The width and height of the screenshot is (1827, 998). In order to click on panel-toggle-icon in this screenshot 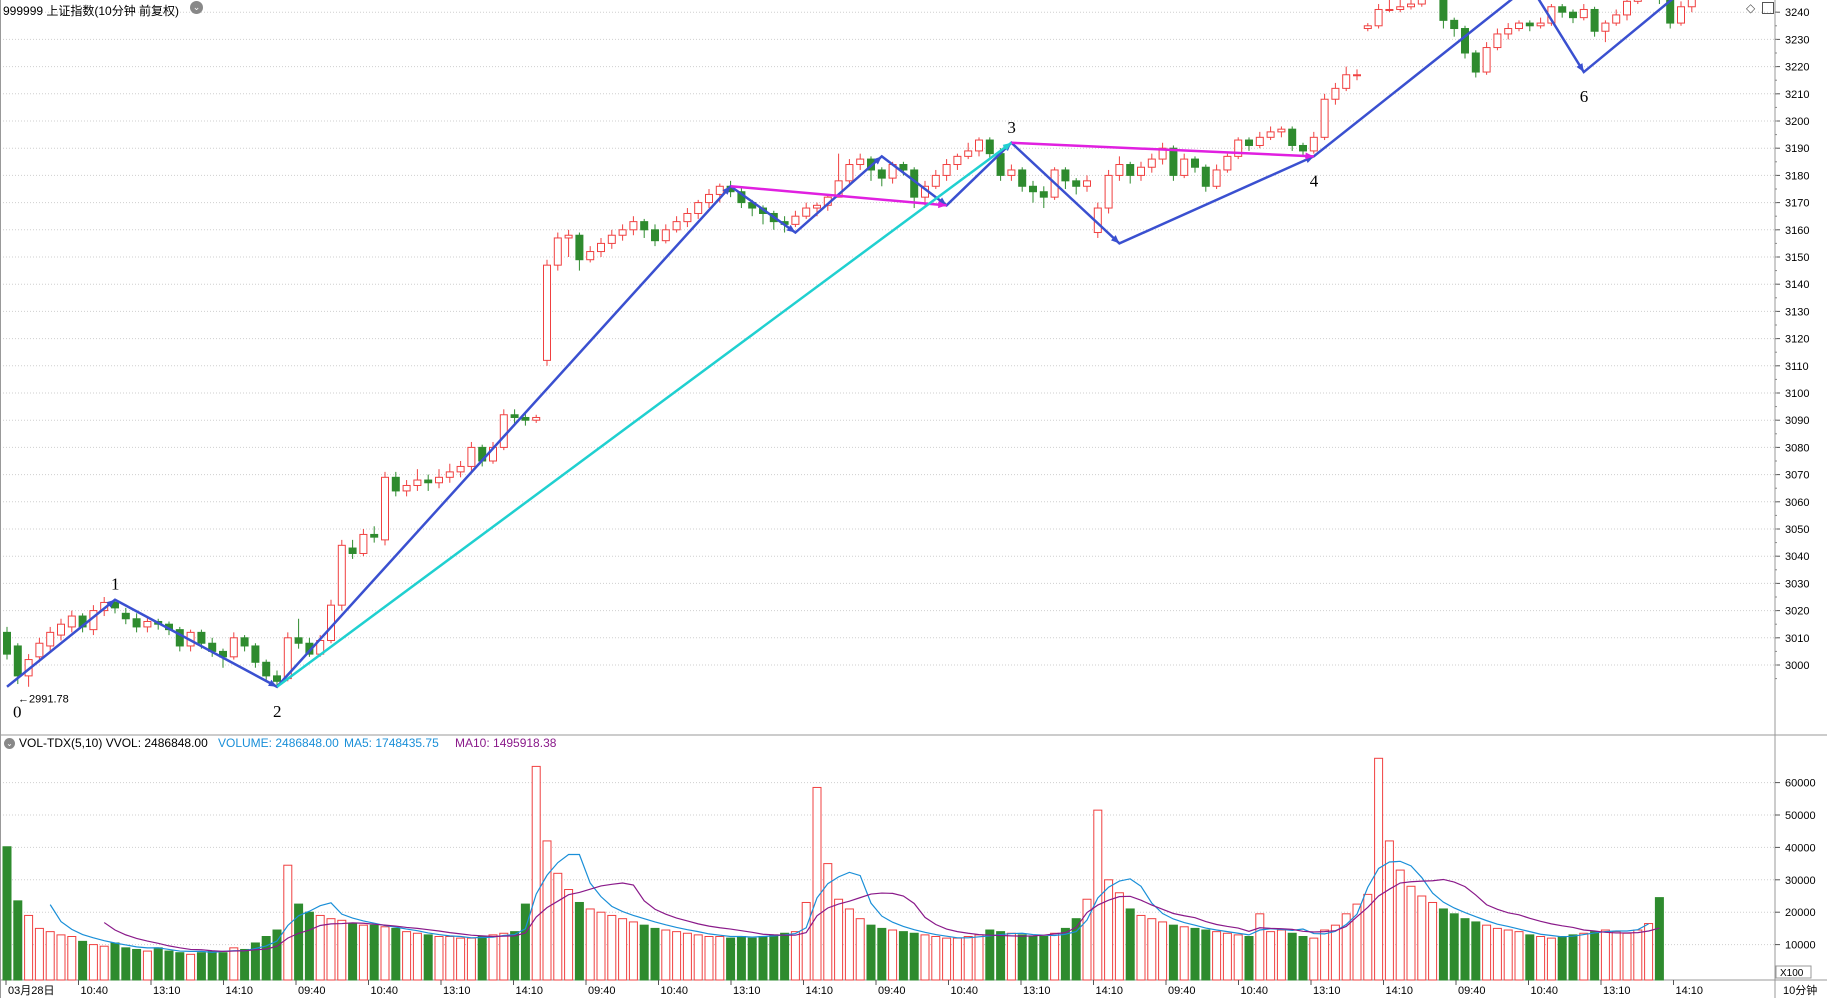, I will do `click(1768, 8)`.